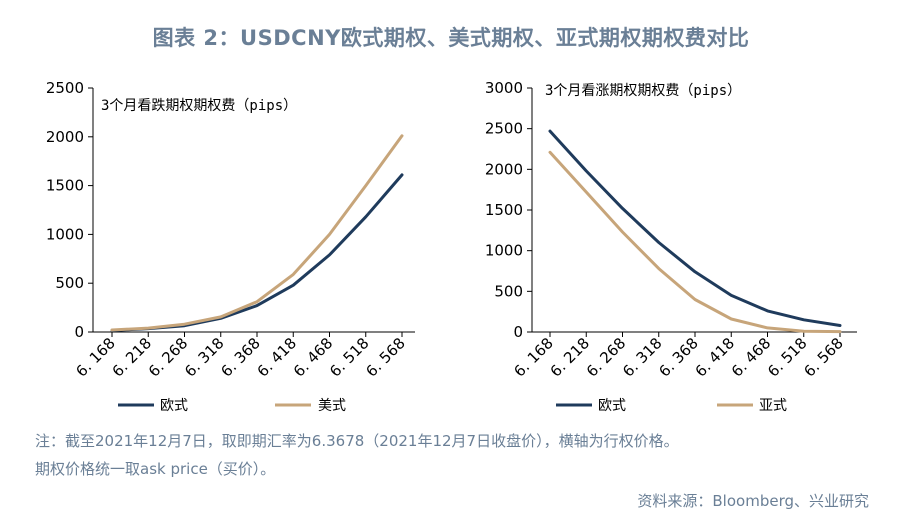  What do you see at coordinates (606, 357) in the screenshot?
I see `call-x-tick-label: 6. 268` at bounding box center [606, 357].